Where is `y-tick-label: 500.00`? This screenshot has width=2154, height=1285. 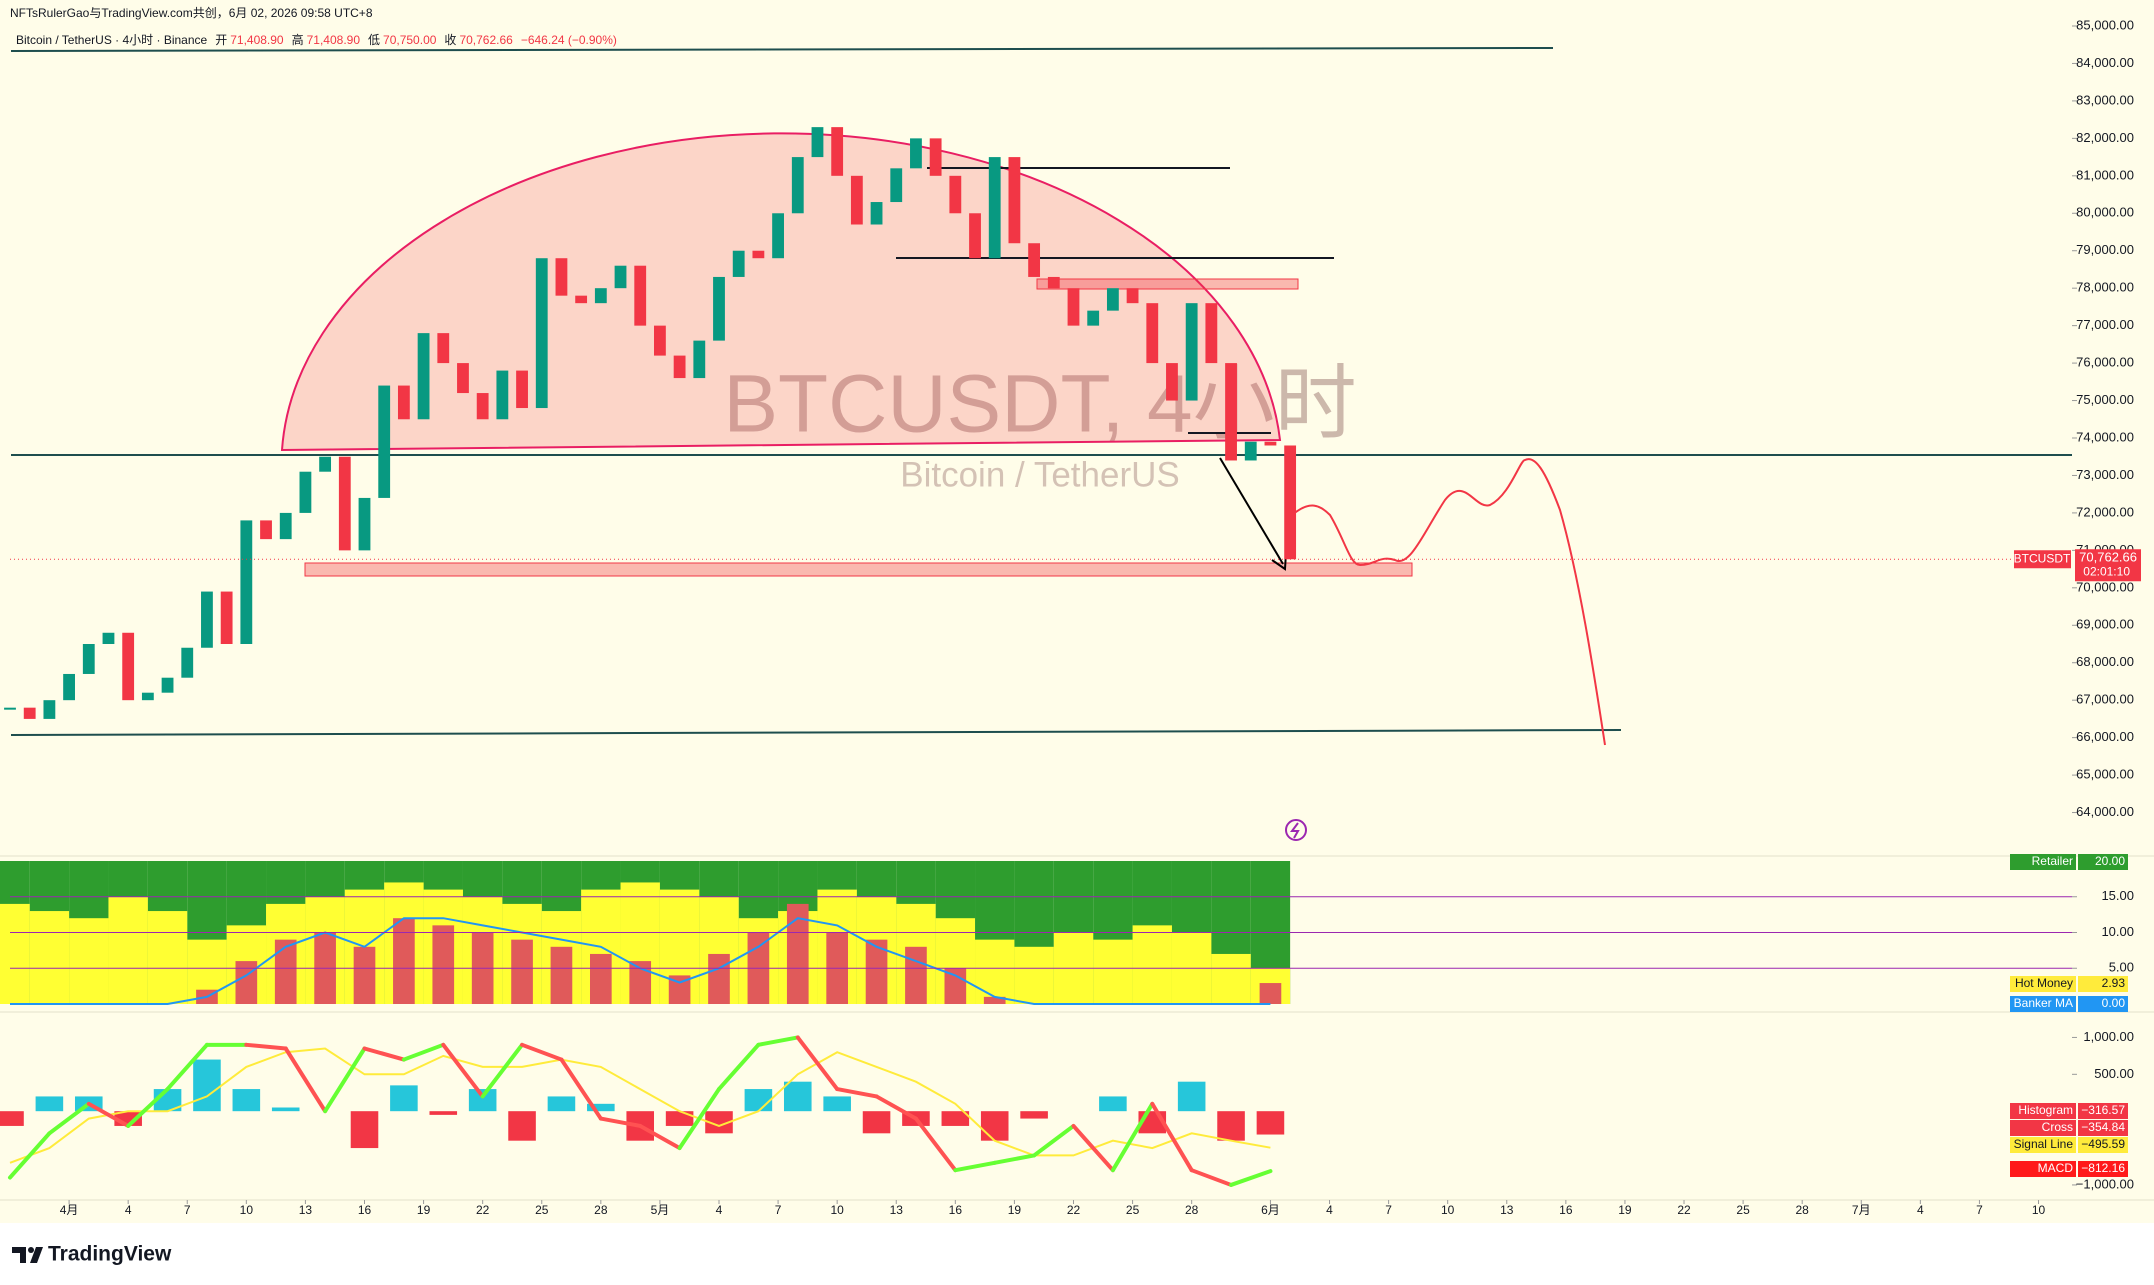
y-tick-label: 500.00 is located at coordinates (2114, 1073).